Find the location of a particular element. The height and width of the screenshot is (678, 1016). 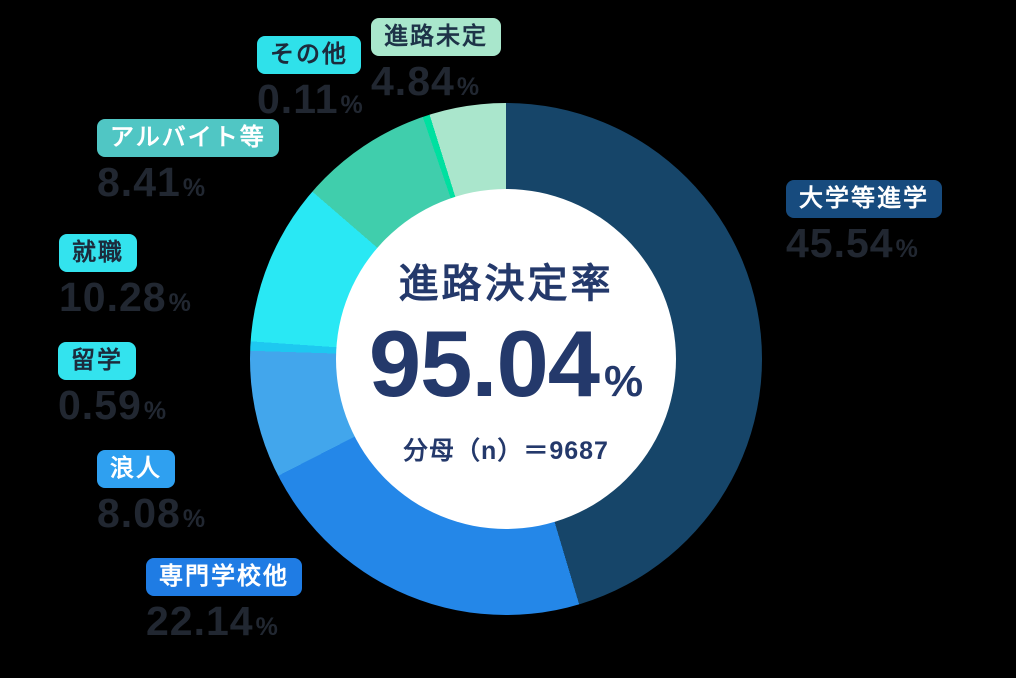

label-group-other: その他 0.11% is located at coordinates (310, 78).